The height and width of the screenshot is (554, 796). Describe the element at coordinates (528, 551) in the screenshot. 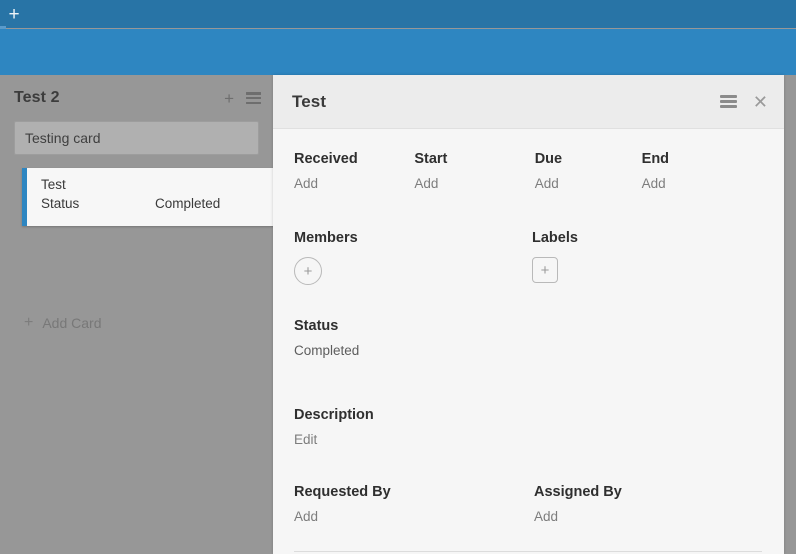

I see `section-divider` at that location.